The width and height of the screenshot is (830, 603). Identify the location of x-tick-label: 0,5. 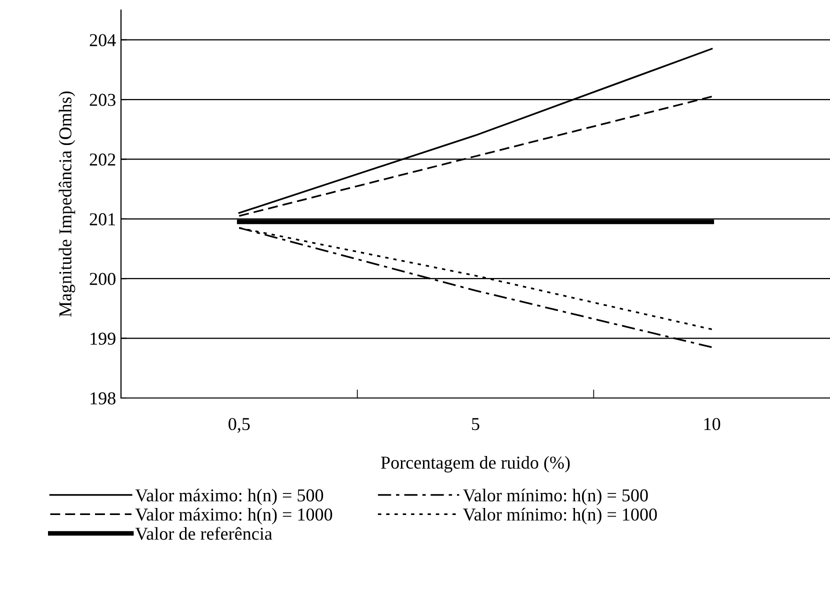
(239, 425).